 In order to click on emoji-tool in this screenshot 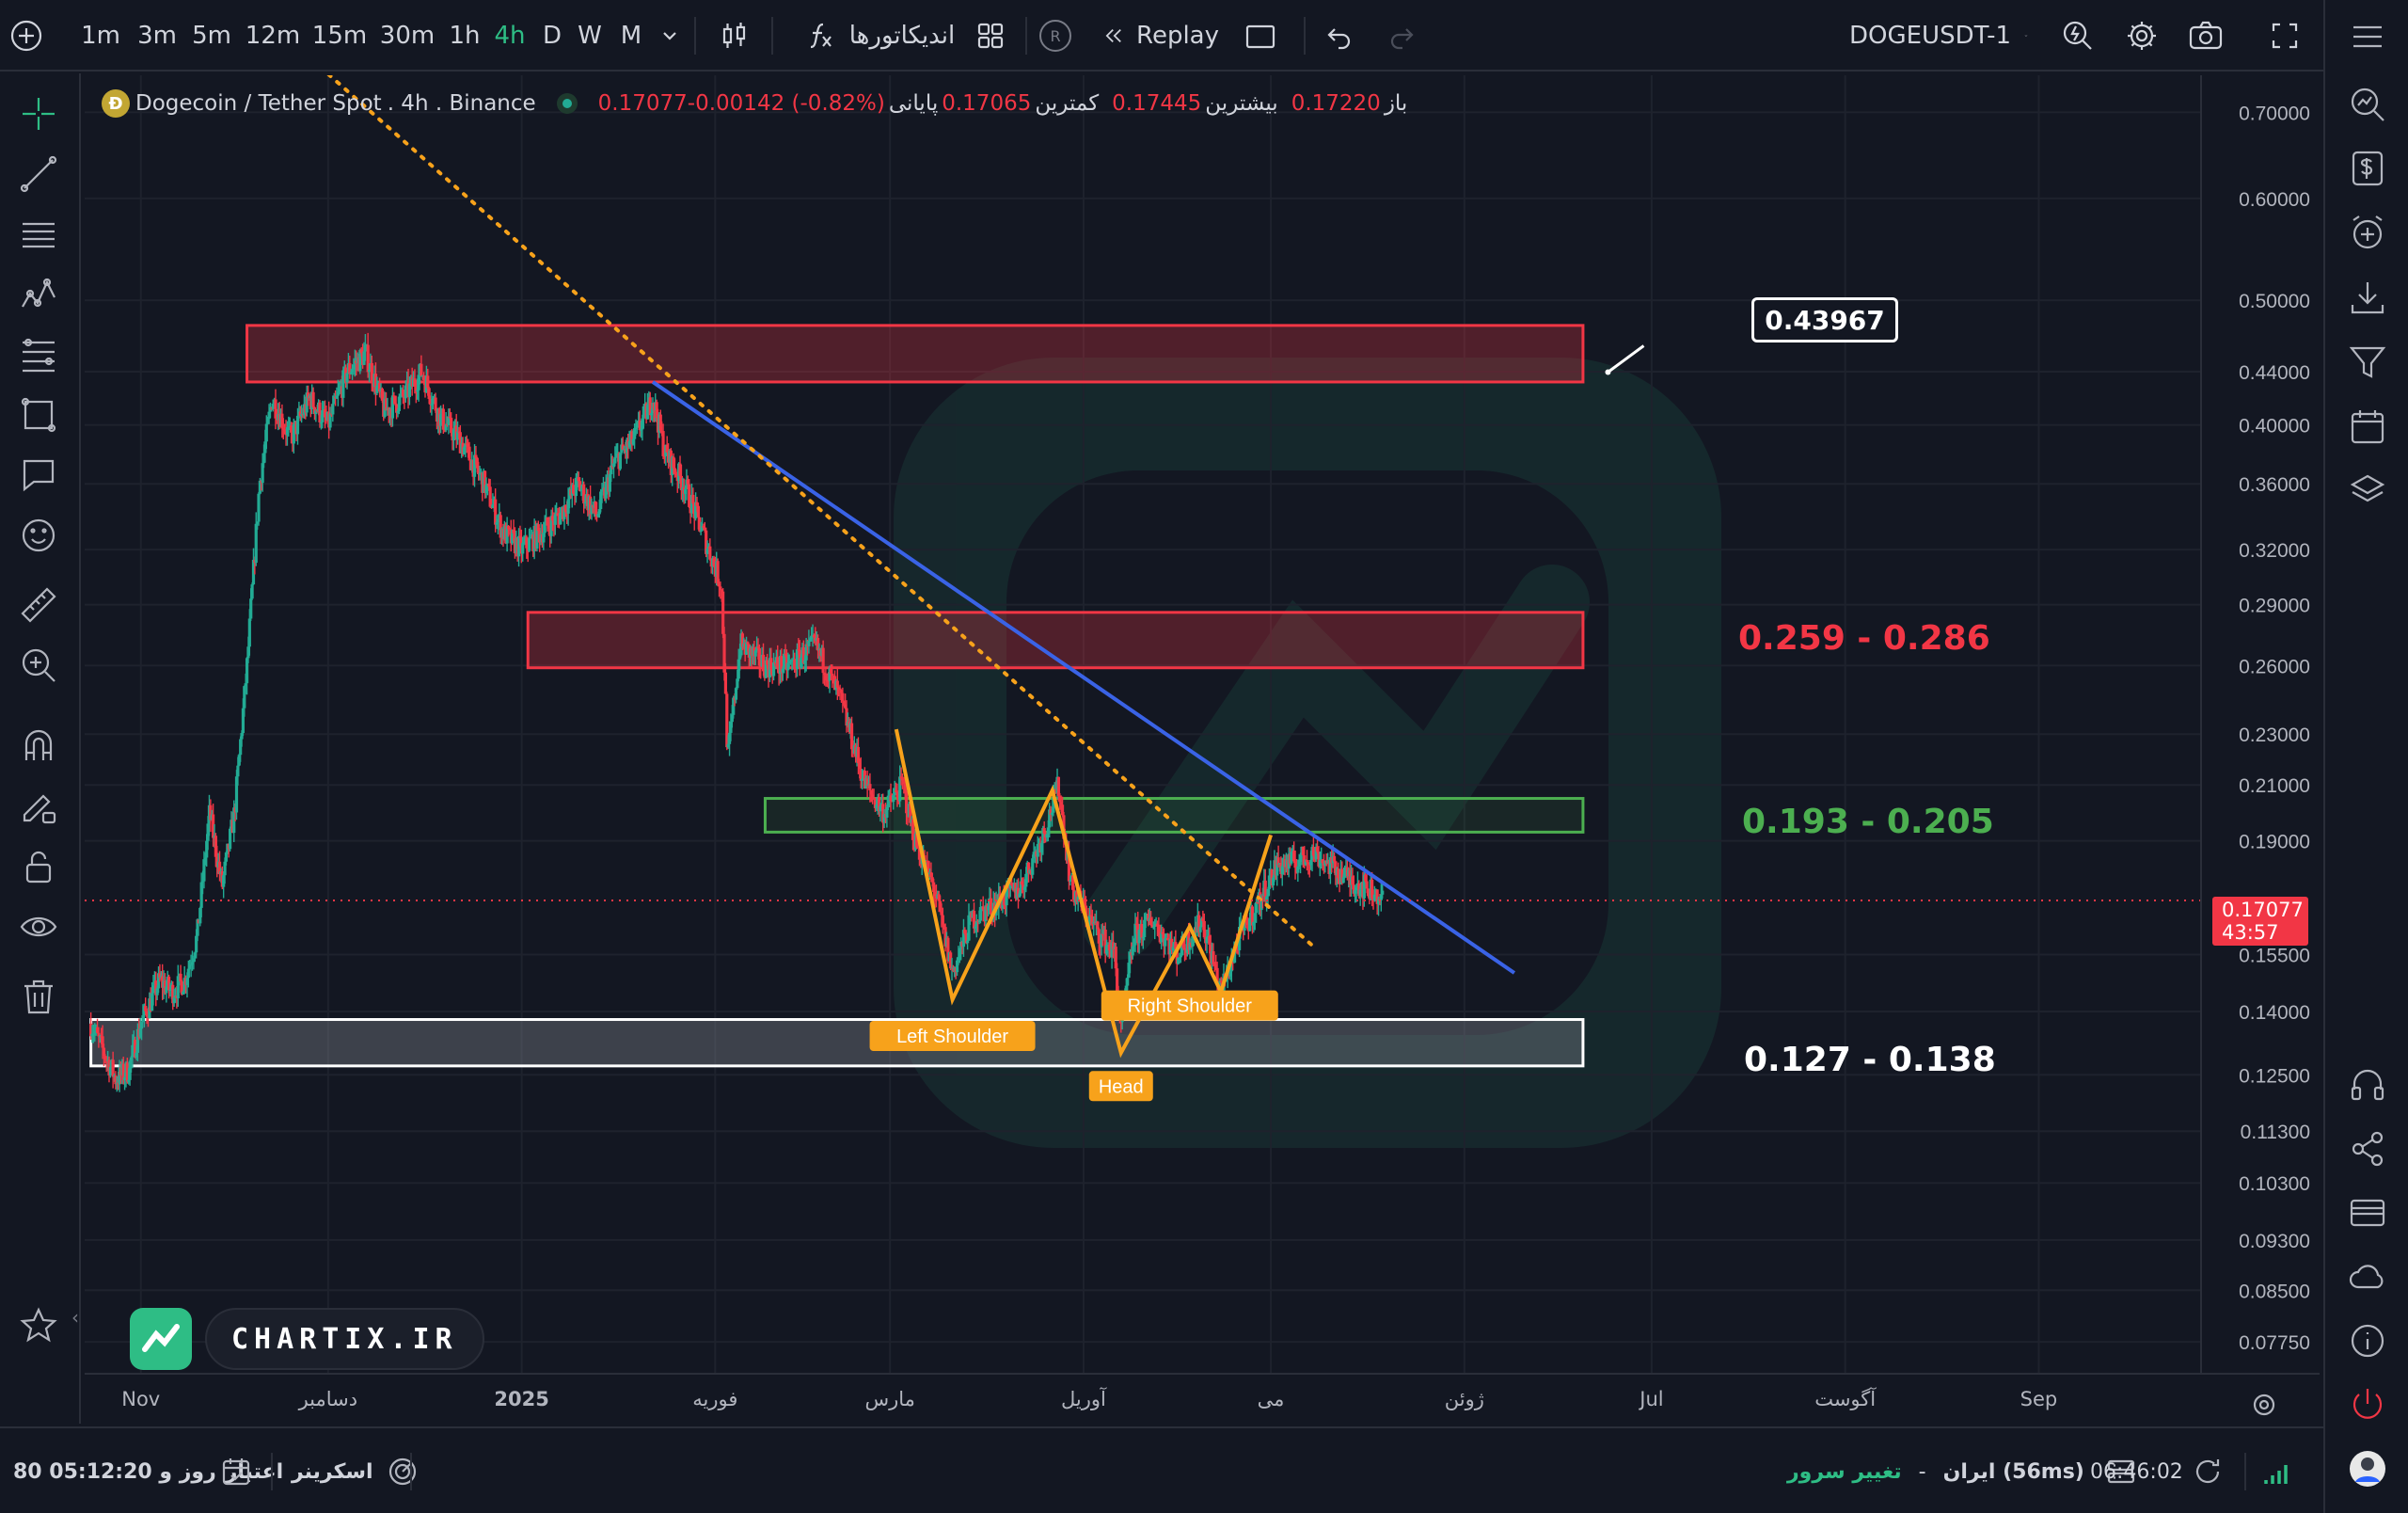, I will do `click(38, 535)`.